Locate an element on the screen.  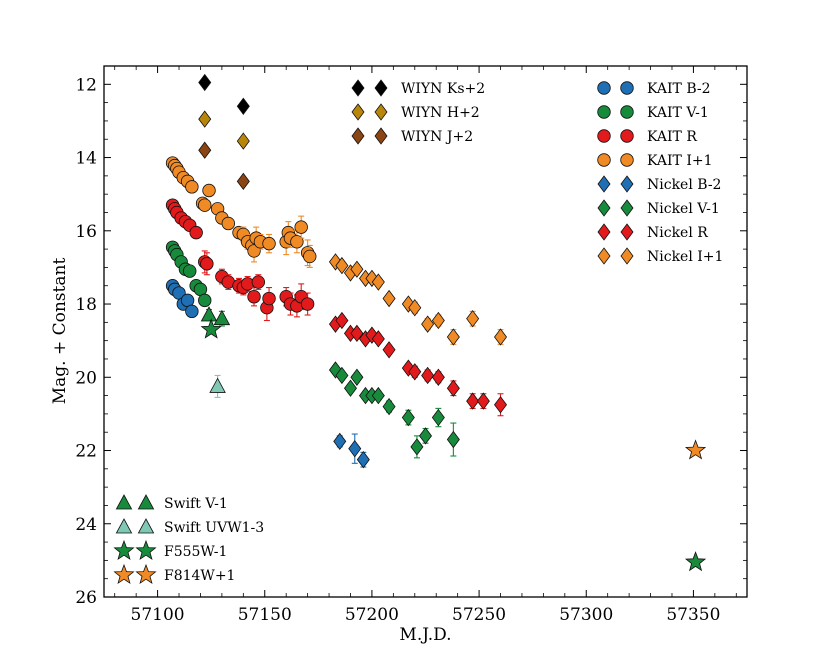
legend-label: F814W+1 is located at coordinates (199, 576).